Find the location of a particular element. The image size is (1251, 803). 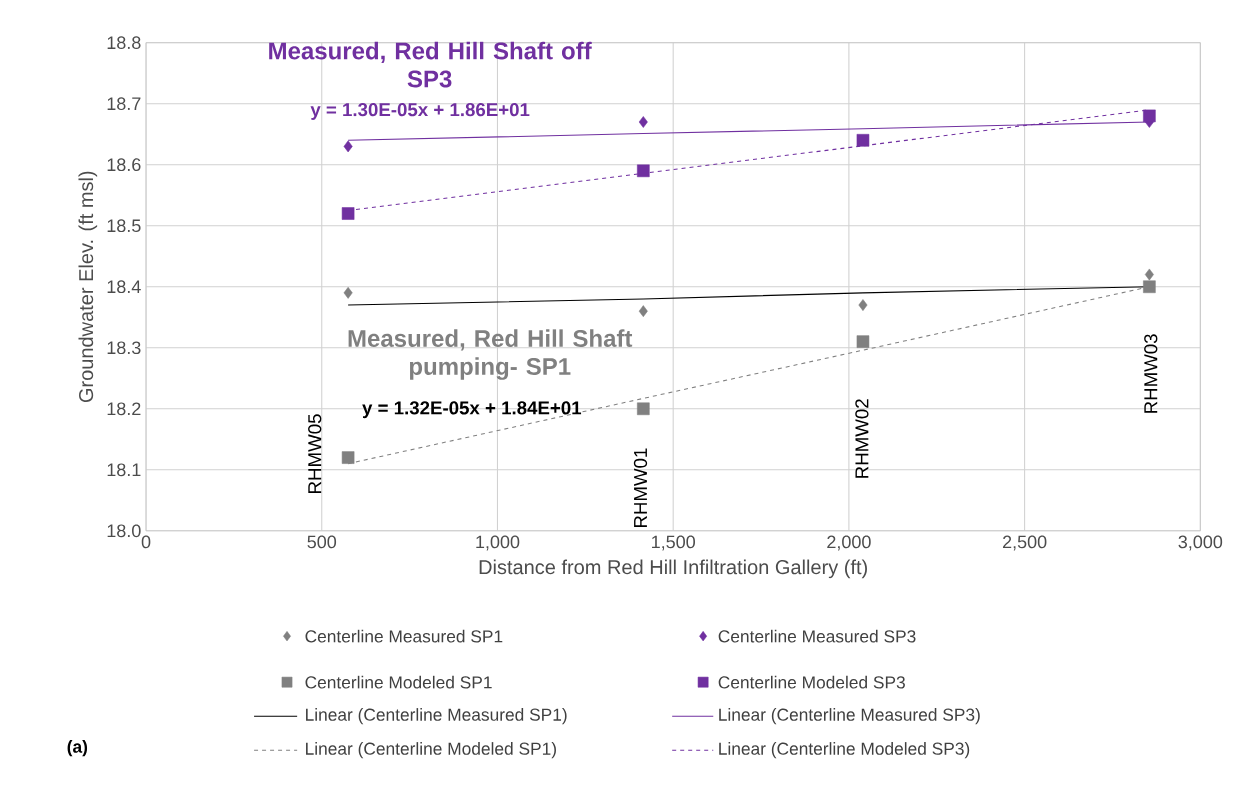

annotation: RHMW05 is located at coordinates (315, 453).